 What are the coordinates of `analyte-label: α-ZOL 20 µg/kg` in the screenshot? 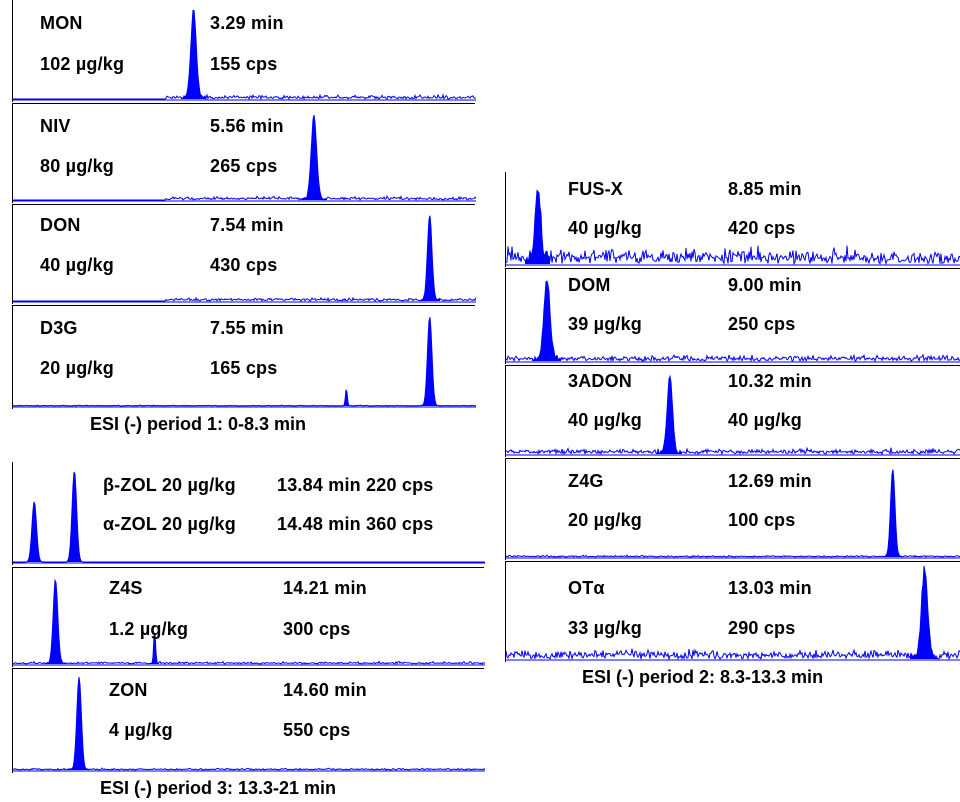 It's located at (169, 524).